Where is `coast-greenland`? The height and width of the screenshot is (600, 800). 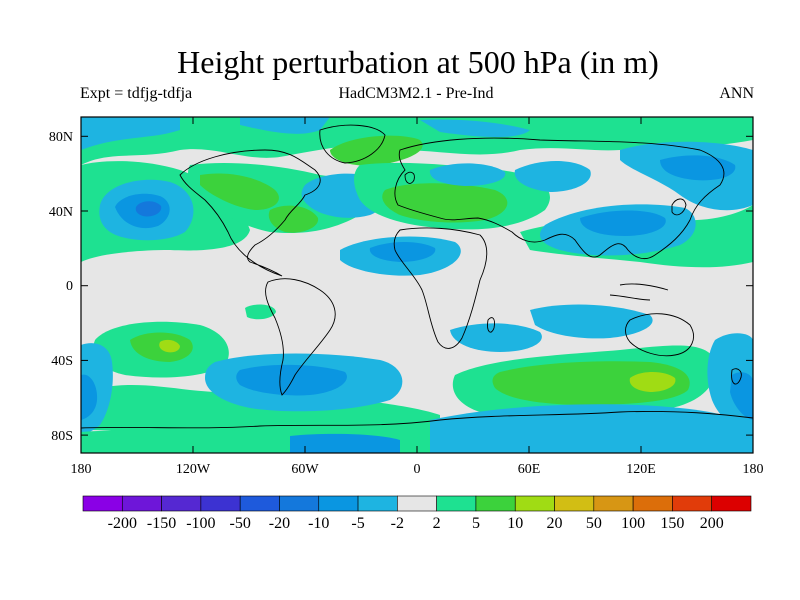 coast-greenland is located at coordinates (352, 144).